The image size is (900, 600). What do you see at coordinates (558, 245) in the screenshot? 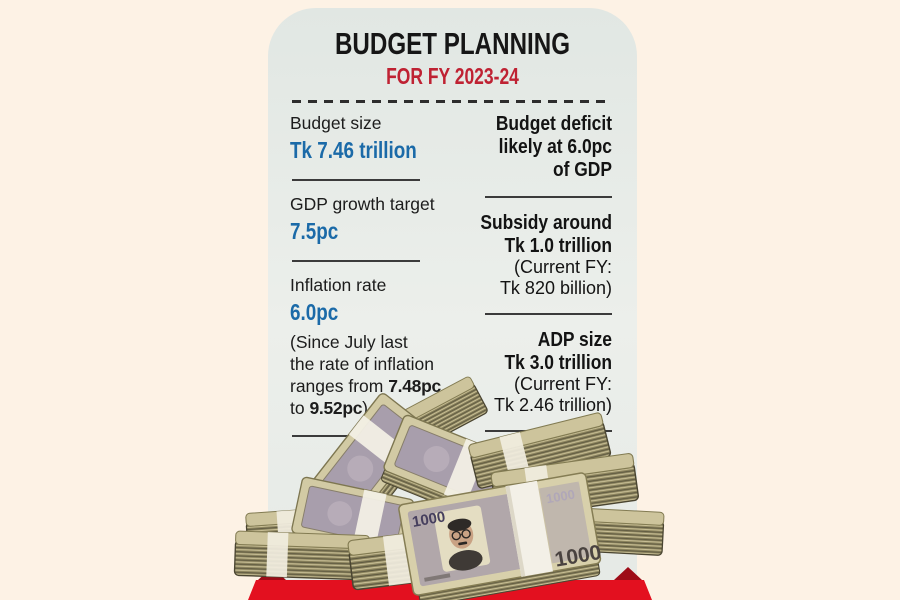
I see `stat-line: Tk 1.0 trillion` at bounding box center [558, 245].